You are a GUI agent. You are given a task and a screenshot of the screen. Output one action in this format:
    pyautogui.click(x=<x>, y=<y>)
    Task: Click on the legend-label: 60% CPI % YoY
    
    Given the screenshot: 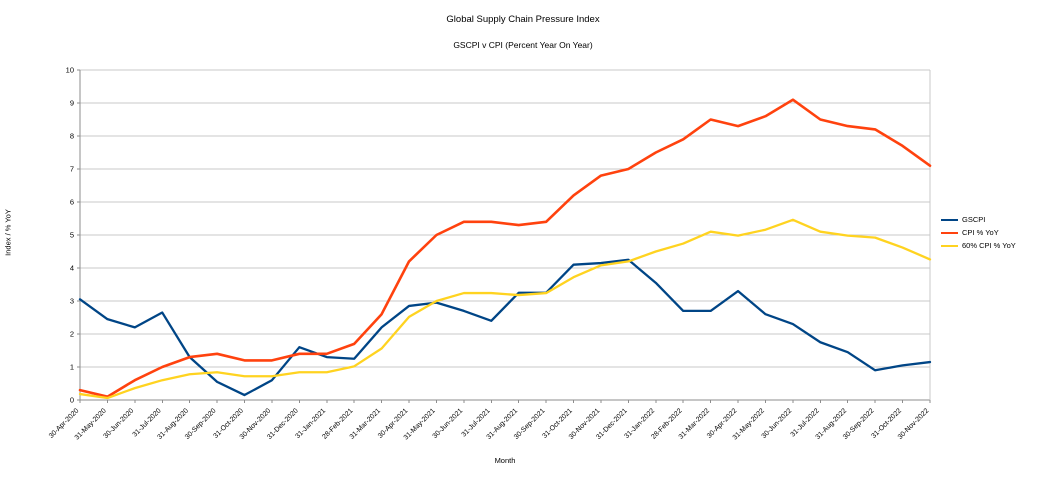 What is the action you would take?
    pyautogui.click(x=989, y=245)
    